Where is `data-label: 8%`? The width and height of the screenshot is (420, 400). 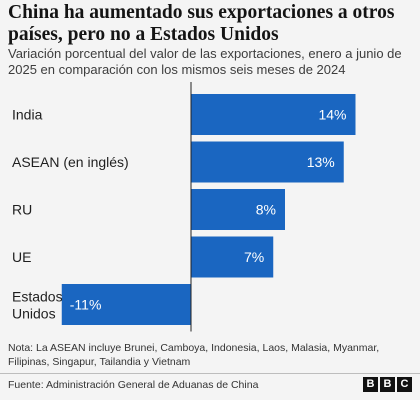
data-label: 8% is located at coordinates (266, 210).